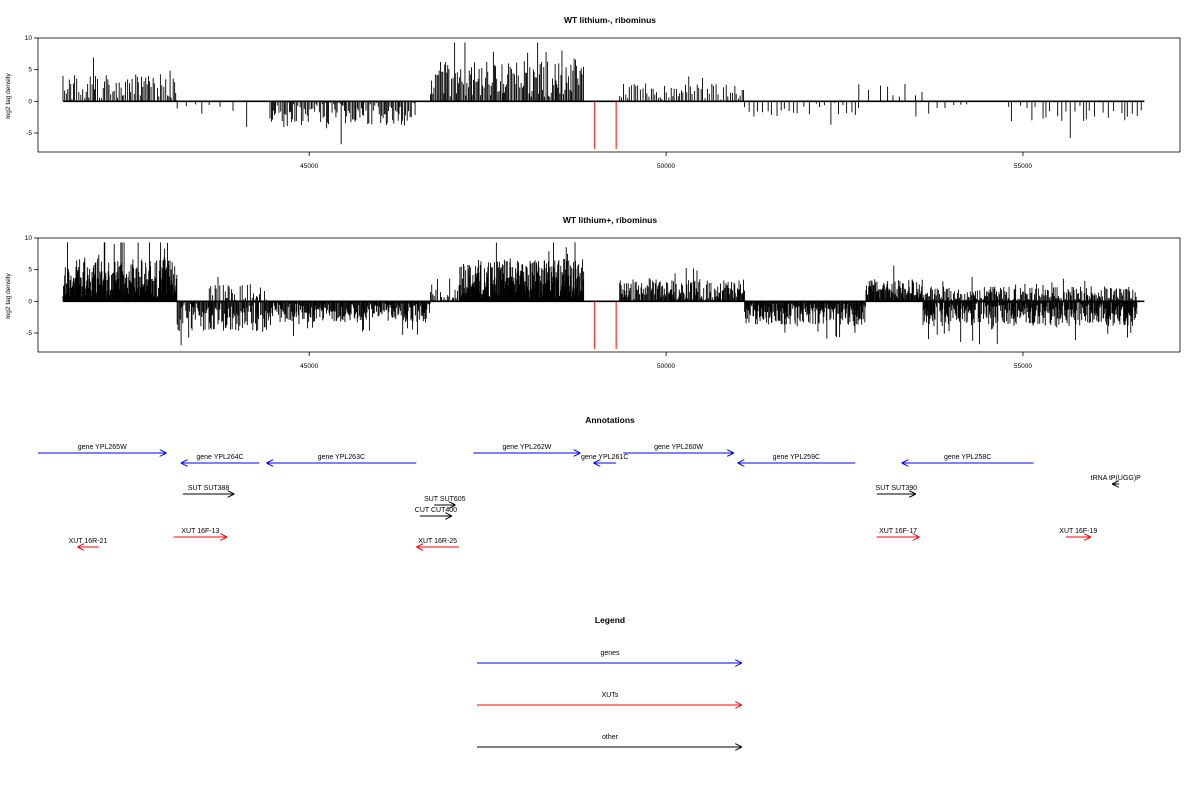 The height and width of the screenshot is (800, 1200). I want to click on panel-2-frame, so click(609, 295).